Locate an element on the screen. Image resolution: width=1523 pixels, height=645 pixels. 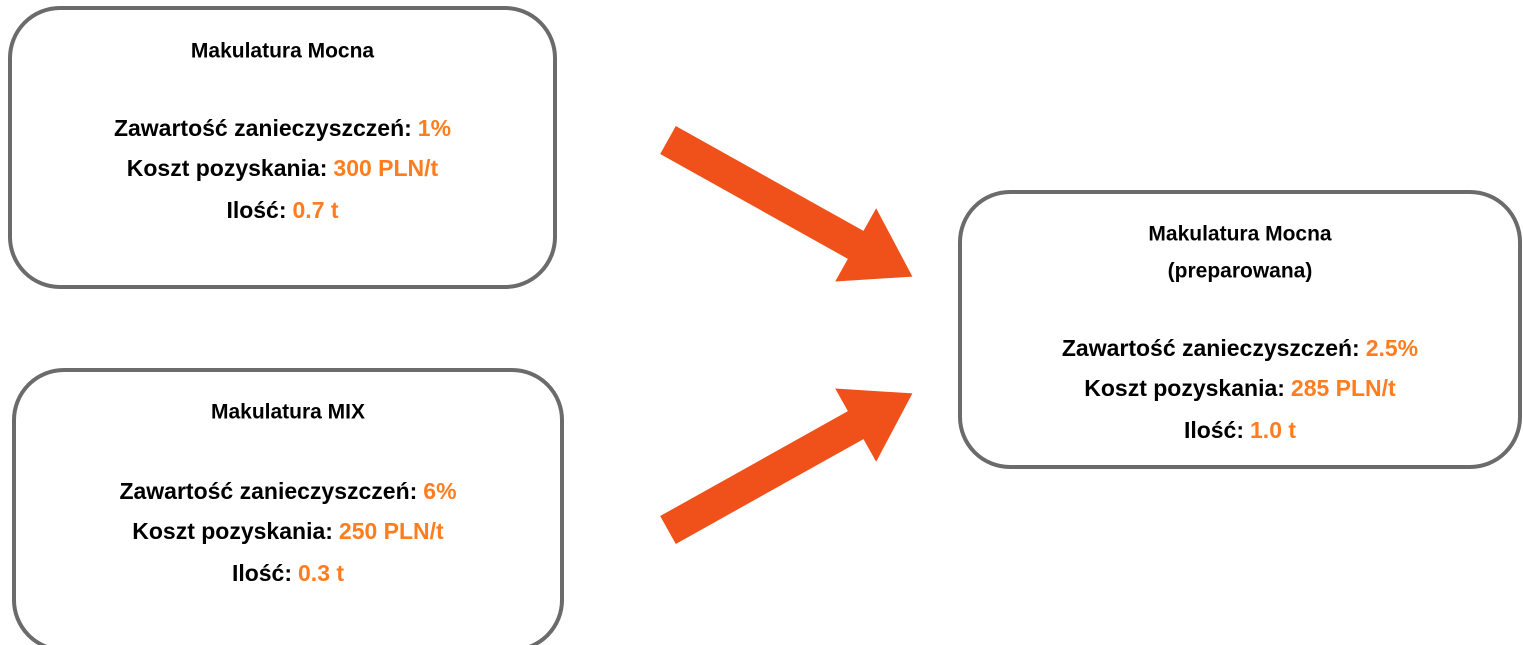
node-row: Ilość: 1.0 t is located at coordinates (1240, 430).